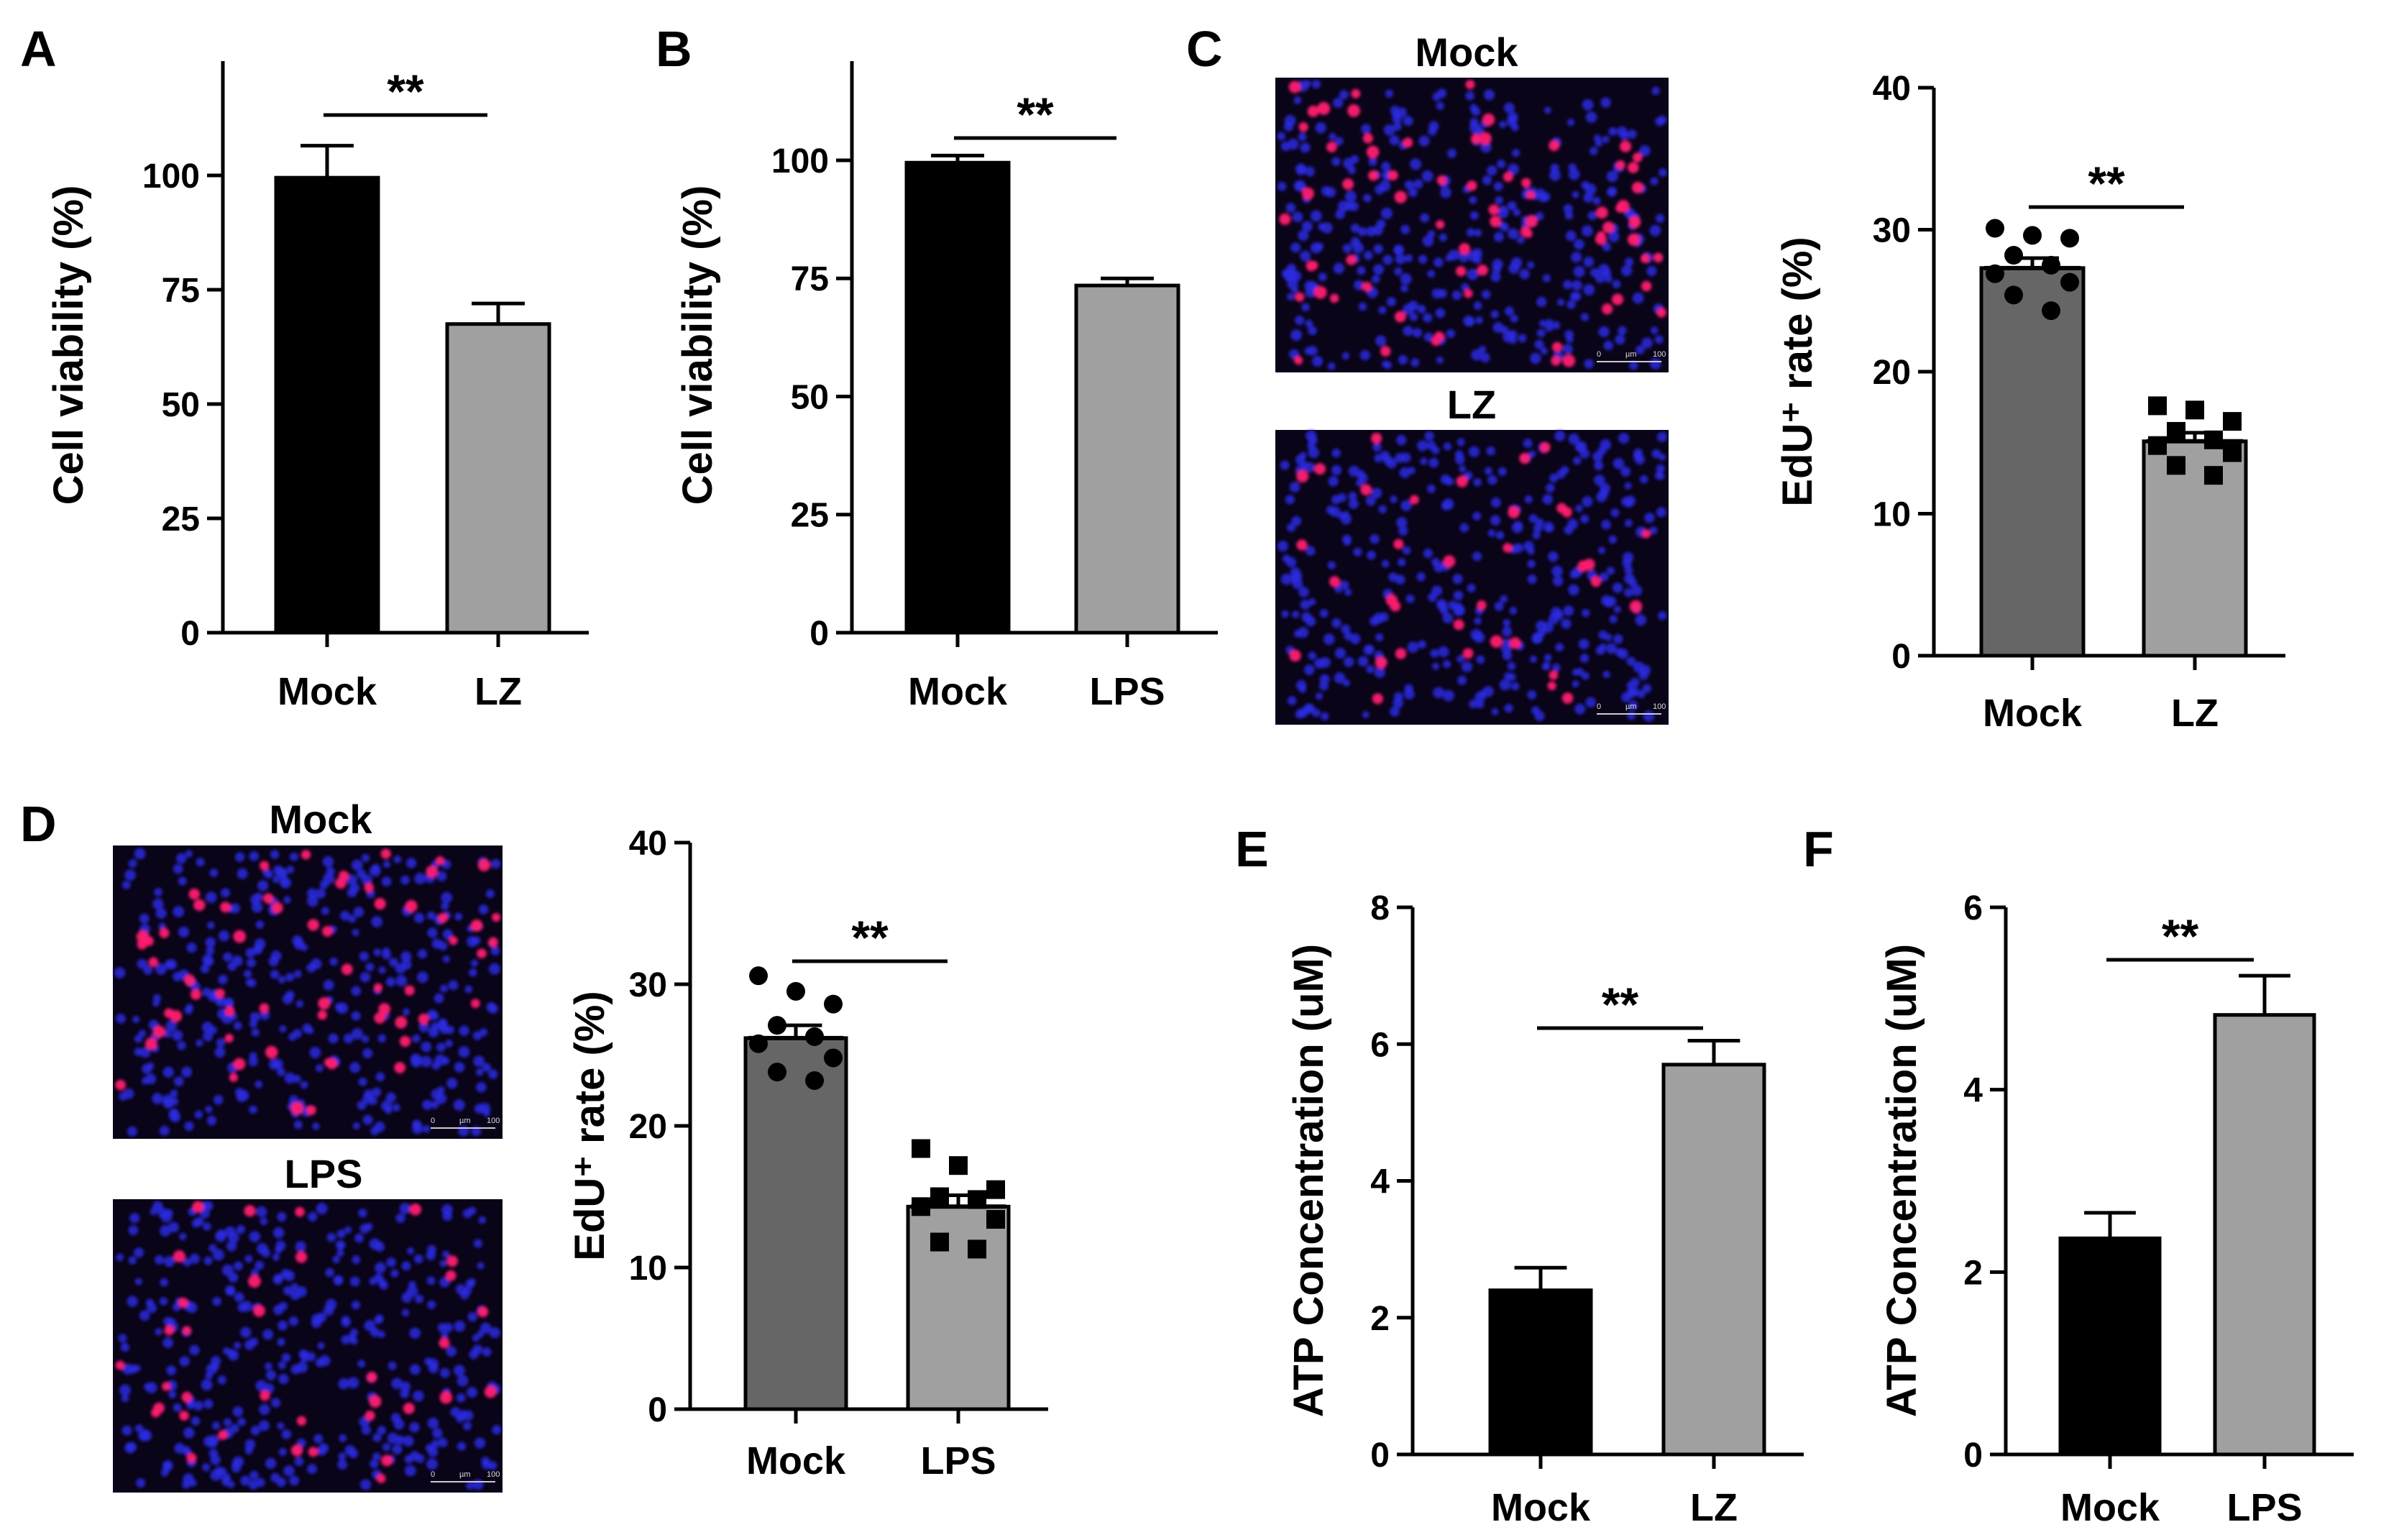  Describe the element at coordinates (819, 634) in the screenshot. I see `y-tick-label-b: 0` at that location.